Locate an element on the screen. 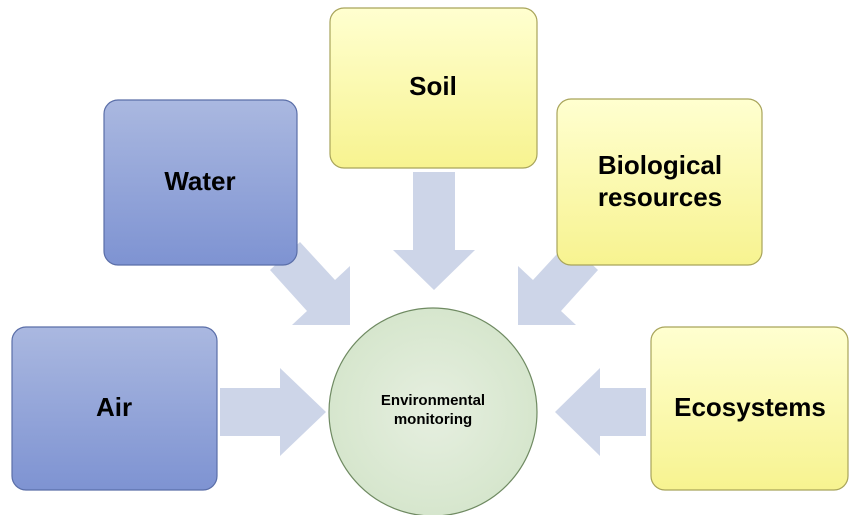  arrow-soil is located at coordinates (434, 231).